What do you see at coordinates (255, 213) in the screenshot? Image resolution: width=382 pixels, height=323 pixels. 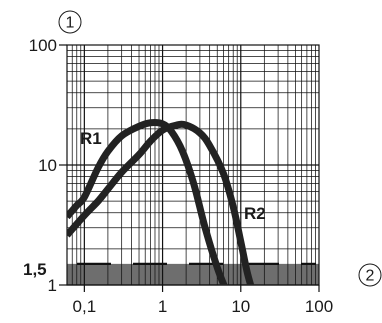 I see `series-label-r2: R2` at bounding box center [255, 213].